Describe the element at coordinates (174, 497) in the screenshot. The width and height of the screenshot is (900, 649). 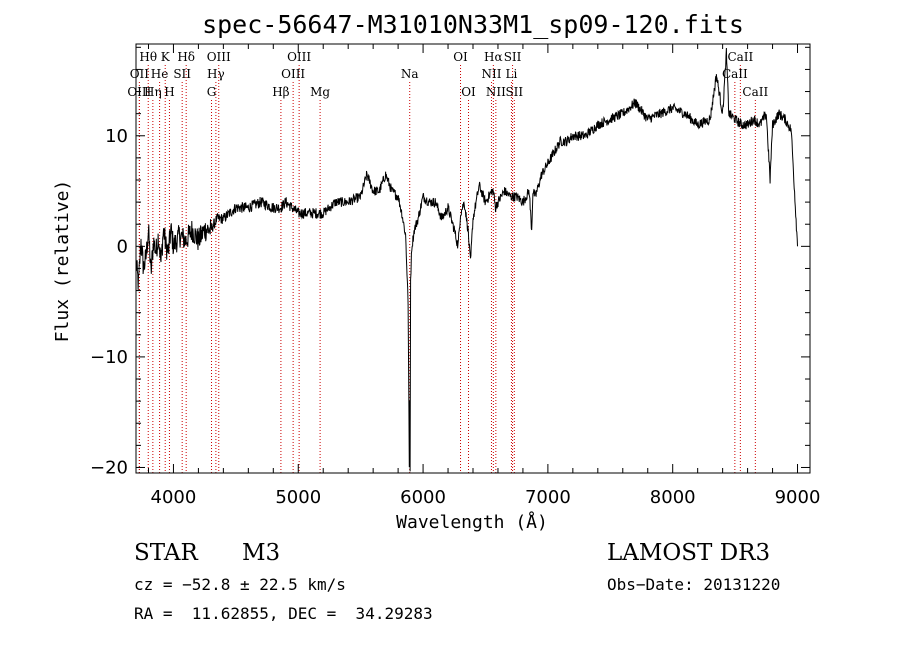
I see `x-tick-label: 4000` at that location.